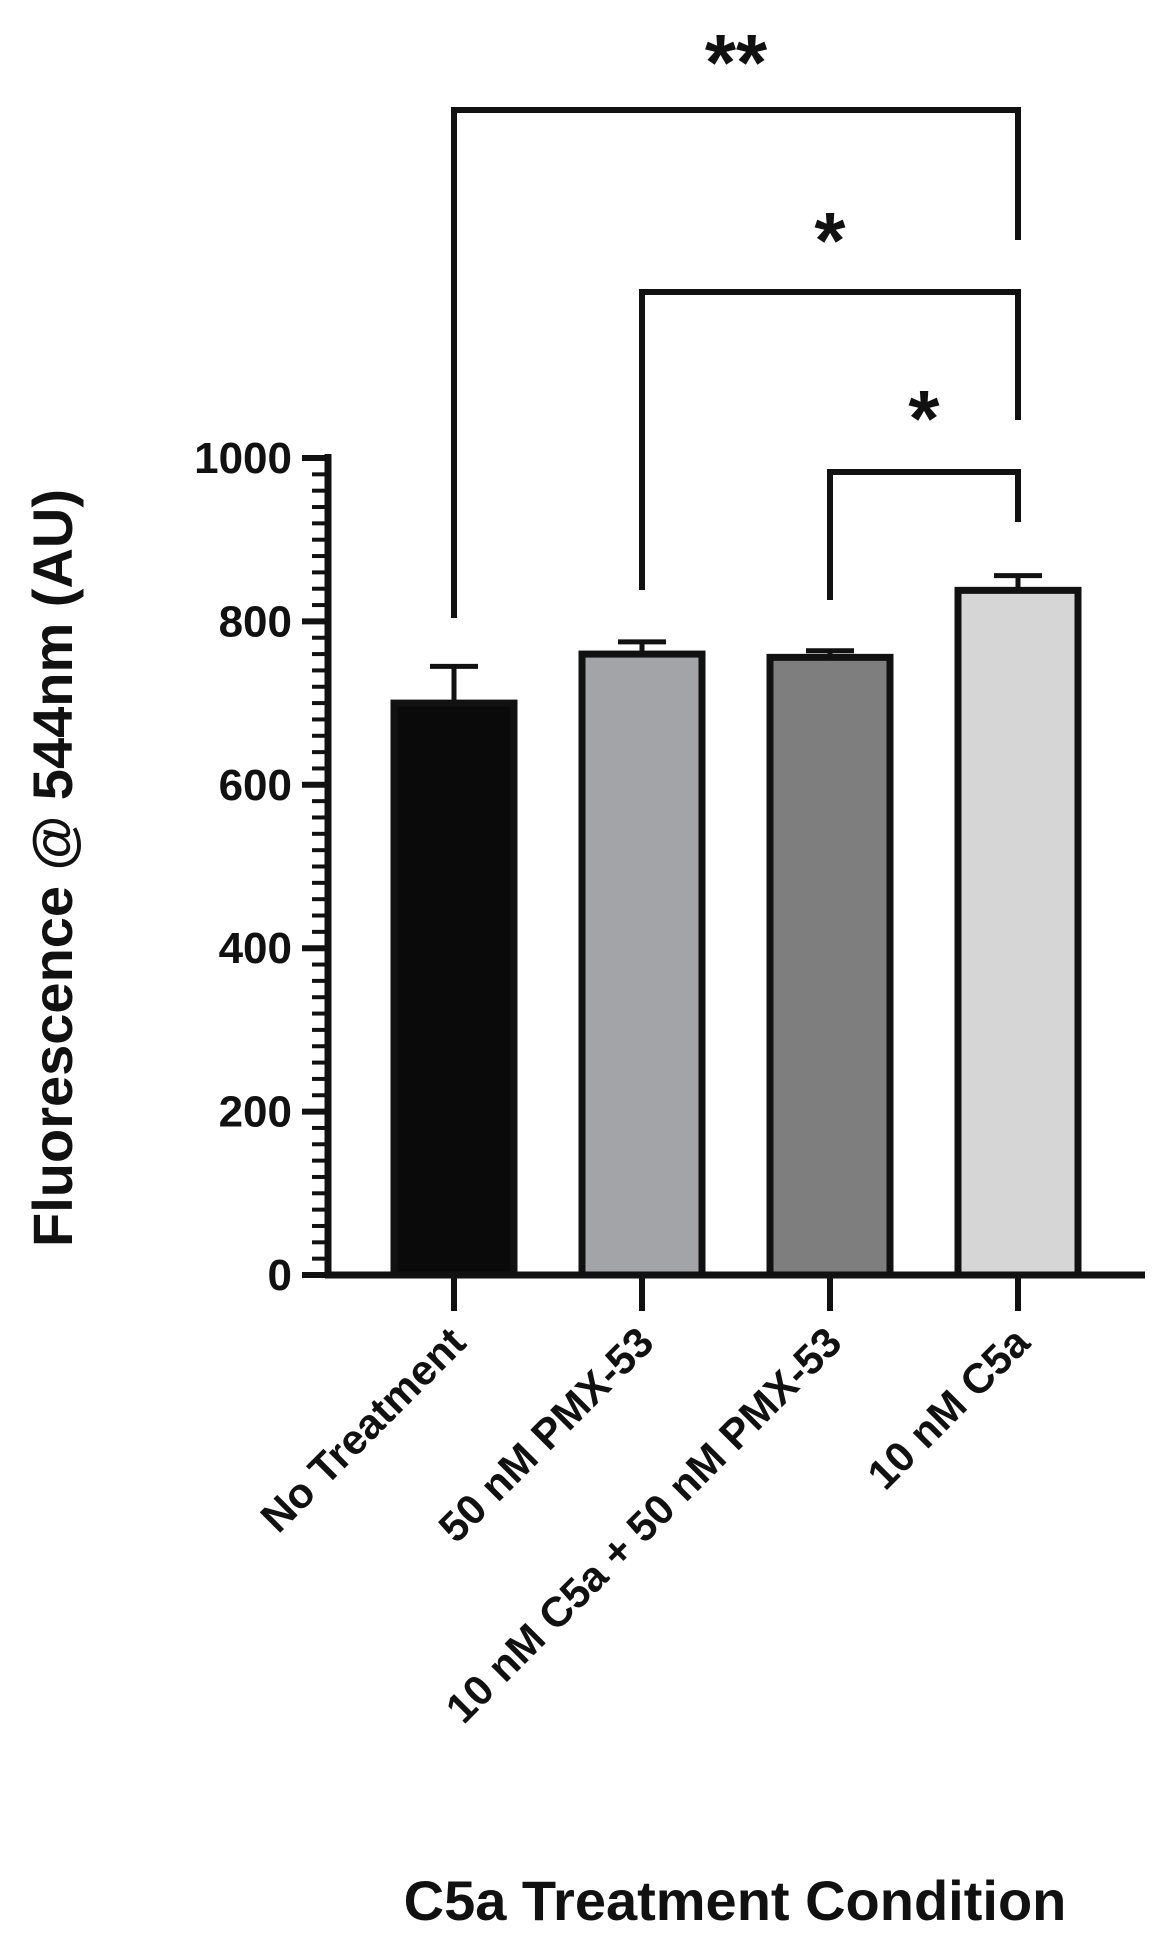  Describe the element at coordinates (255, 1112) in the screenshot. I see `y-tick-label: 200` at that location.